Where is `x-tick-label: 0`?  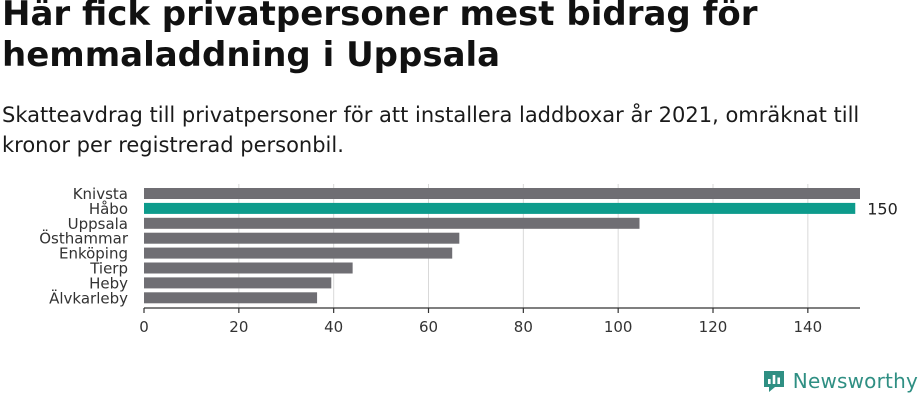
x-tick-label: 0 is located at coordinates (144, 327).